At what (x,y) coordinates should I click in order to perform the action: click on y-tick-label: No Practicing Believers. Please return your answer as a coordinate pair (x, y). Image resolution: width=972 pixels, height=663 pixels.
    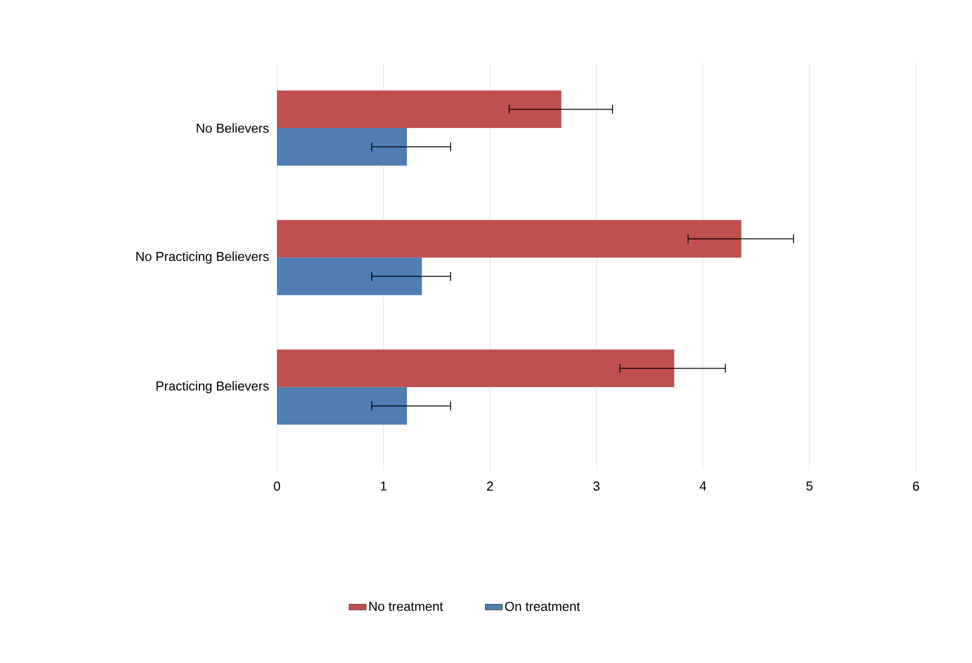
    Looking at the image, I should click on (202, 258).